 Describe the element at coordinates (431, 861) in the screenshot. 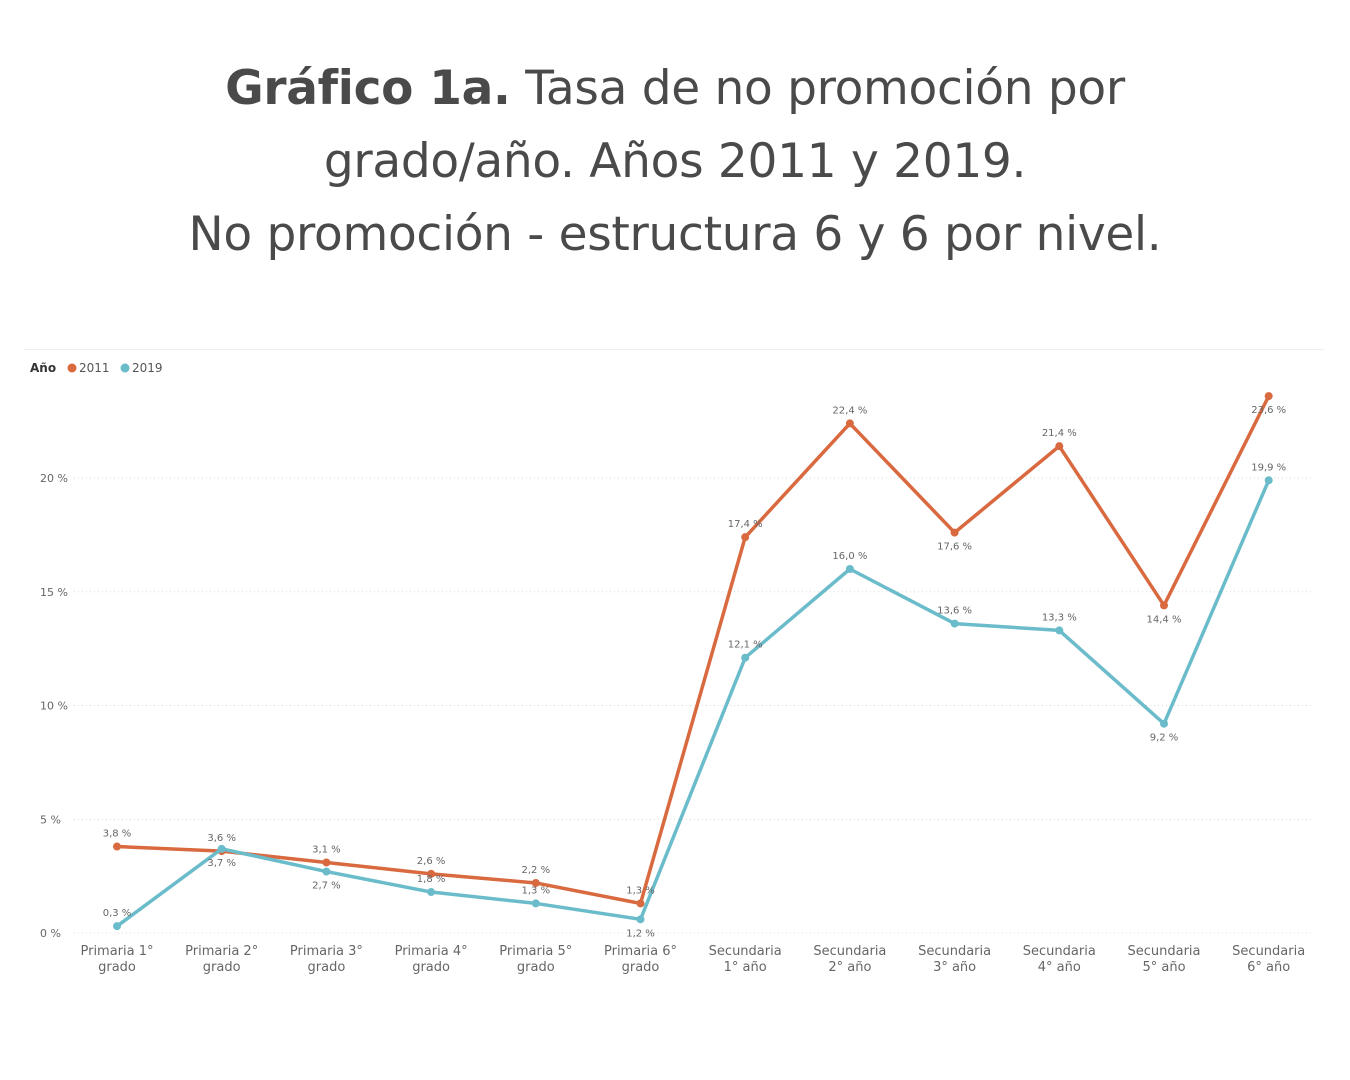

I see `data-label: 2,6 %` at that location.